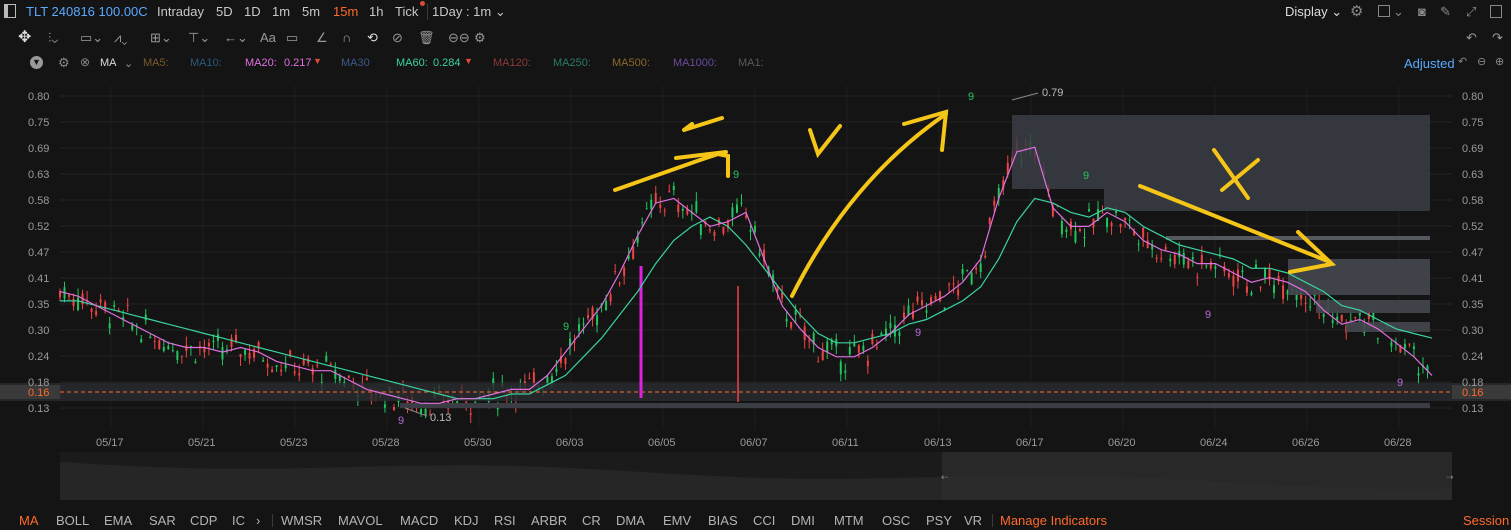 This screenshot has width=1511, height=530. What do you see at coordinates (258, 520) in the screenshot?
I see `tabs-scroll-right-icon: ›` at bounding box center [258, 520].